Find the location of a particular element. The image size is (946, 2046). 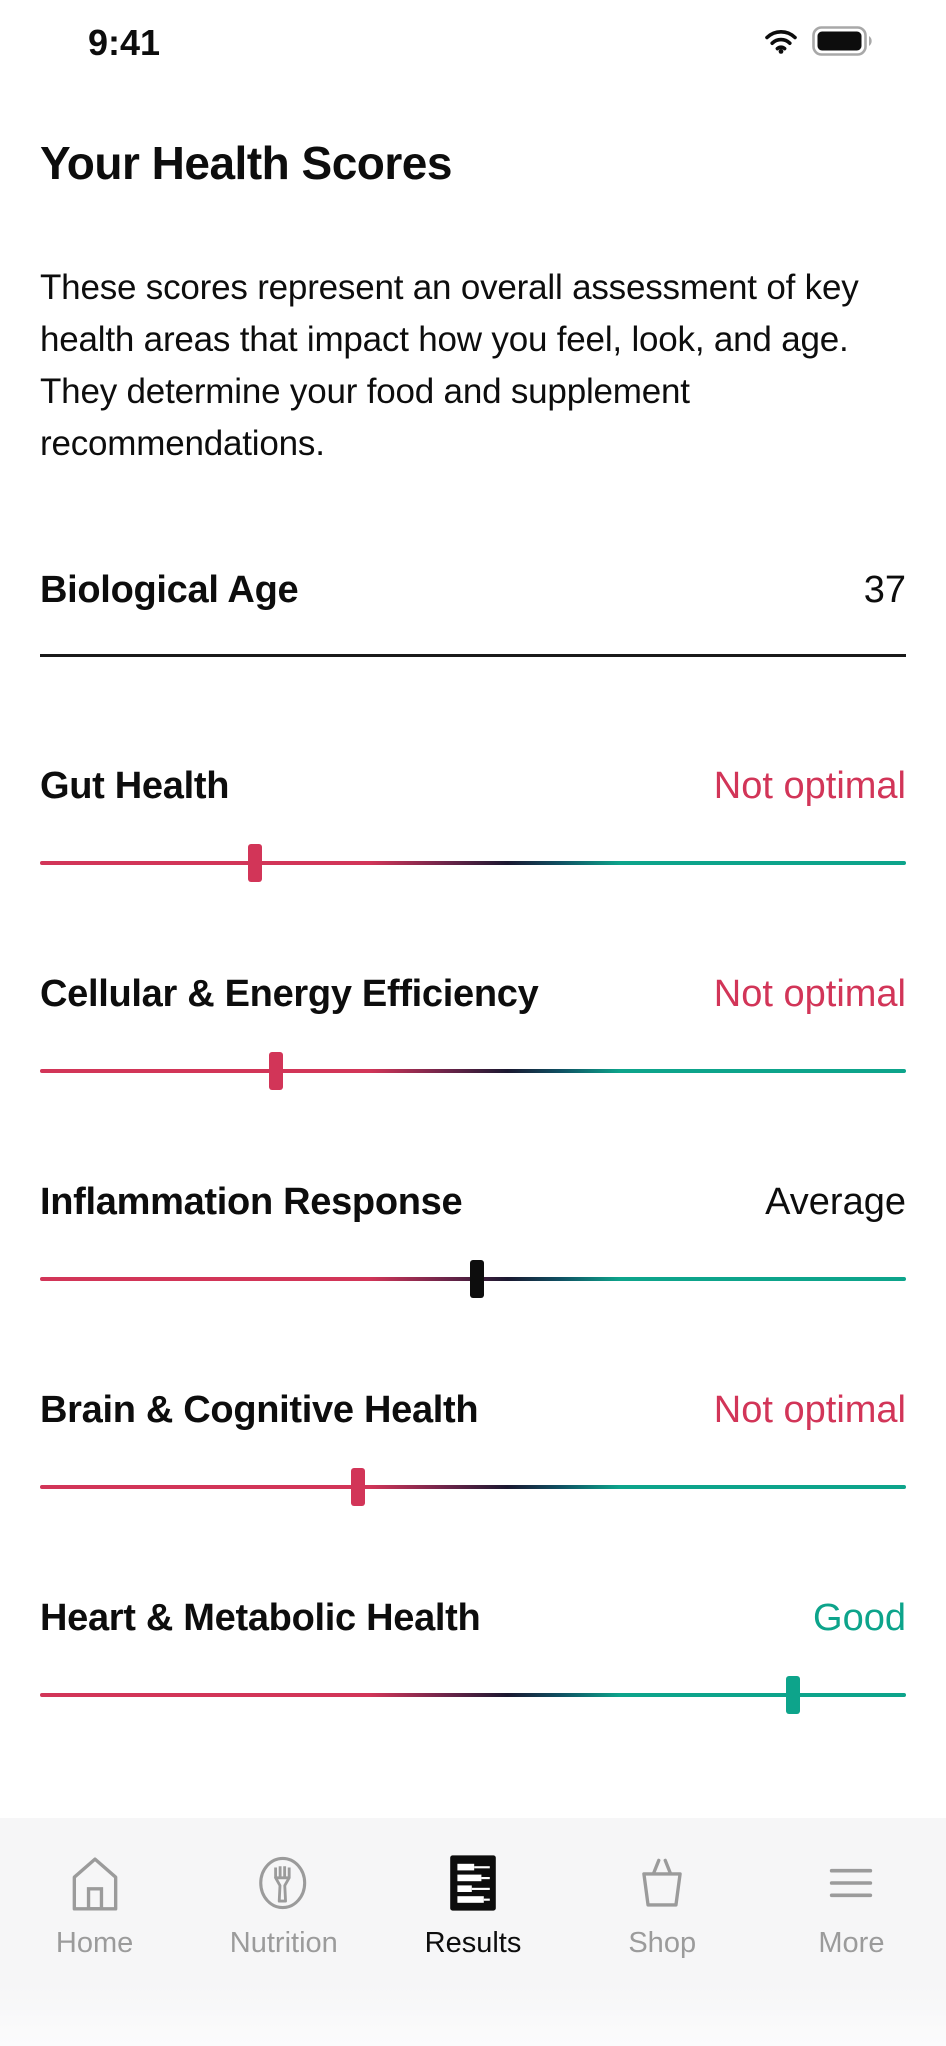

tab-home: Home is located at coordinates (94, 1888).